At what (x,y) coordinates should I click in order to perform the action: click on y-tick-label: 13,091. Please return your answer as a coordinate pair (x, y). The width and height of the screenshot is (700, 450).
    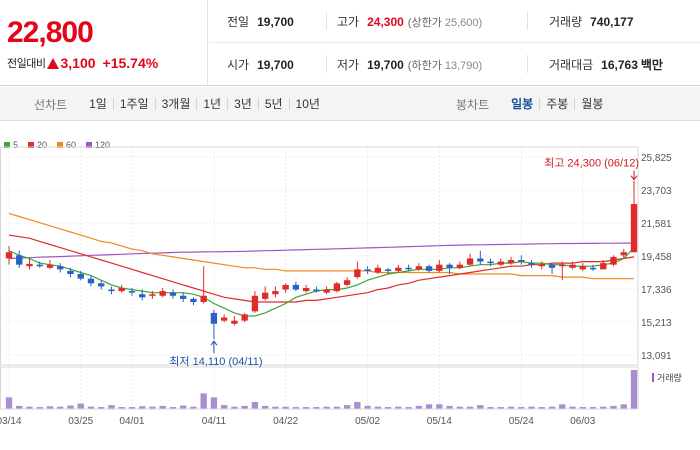
    Looking at the image, I should click on (656, 356).